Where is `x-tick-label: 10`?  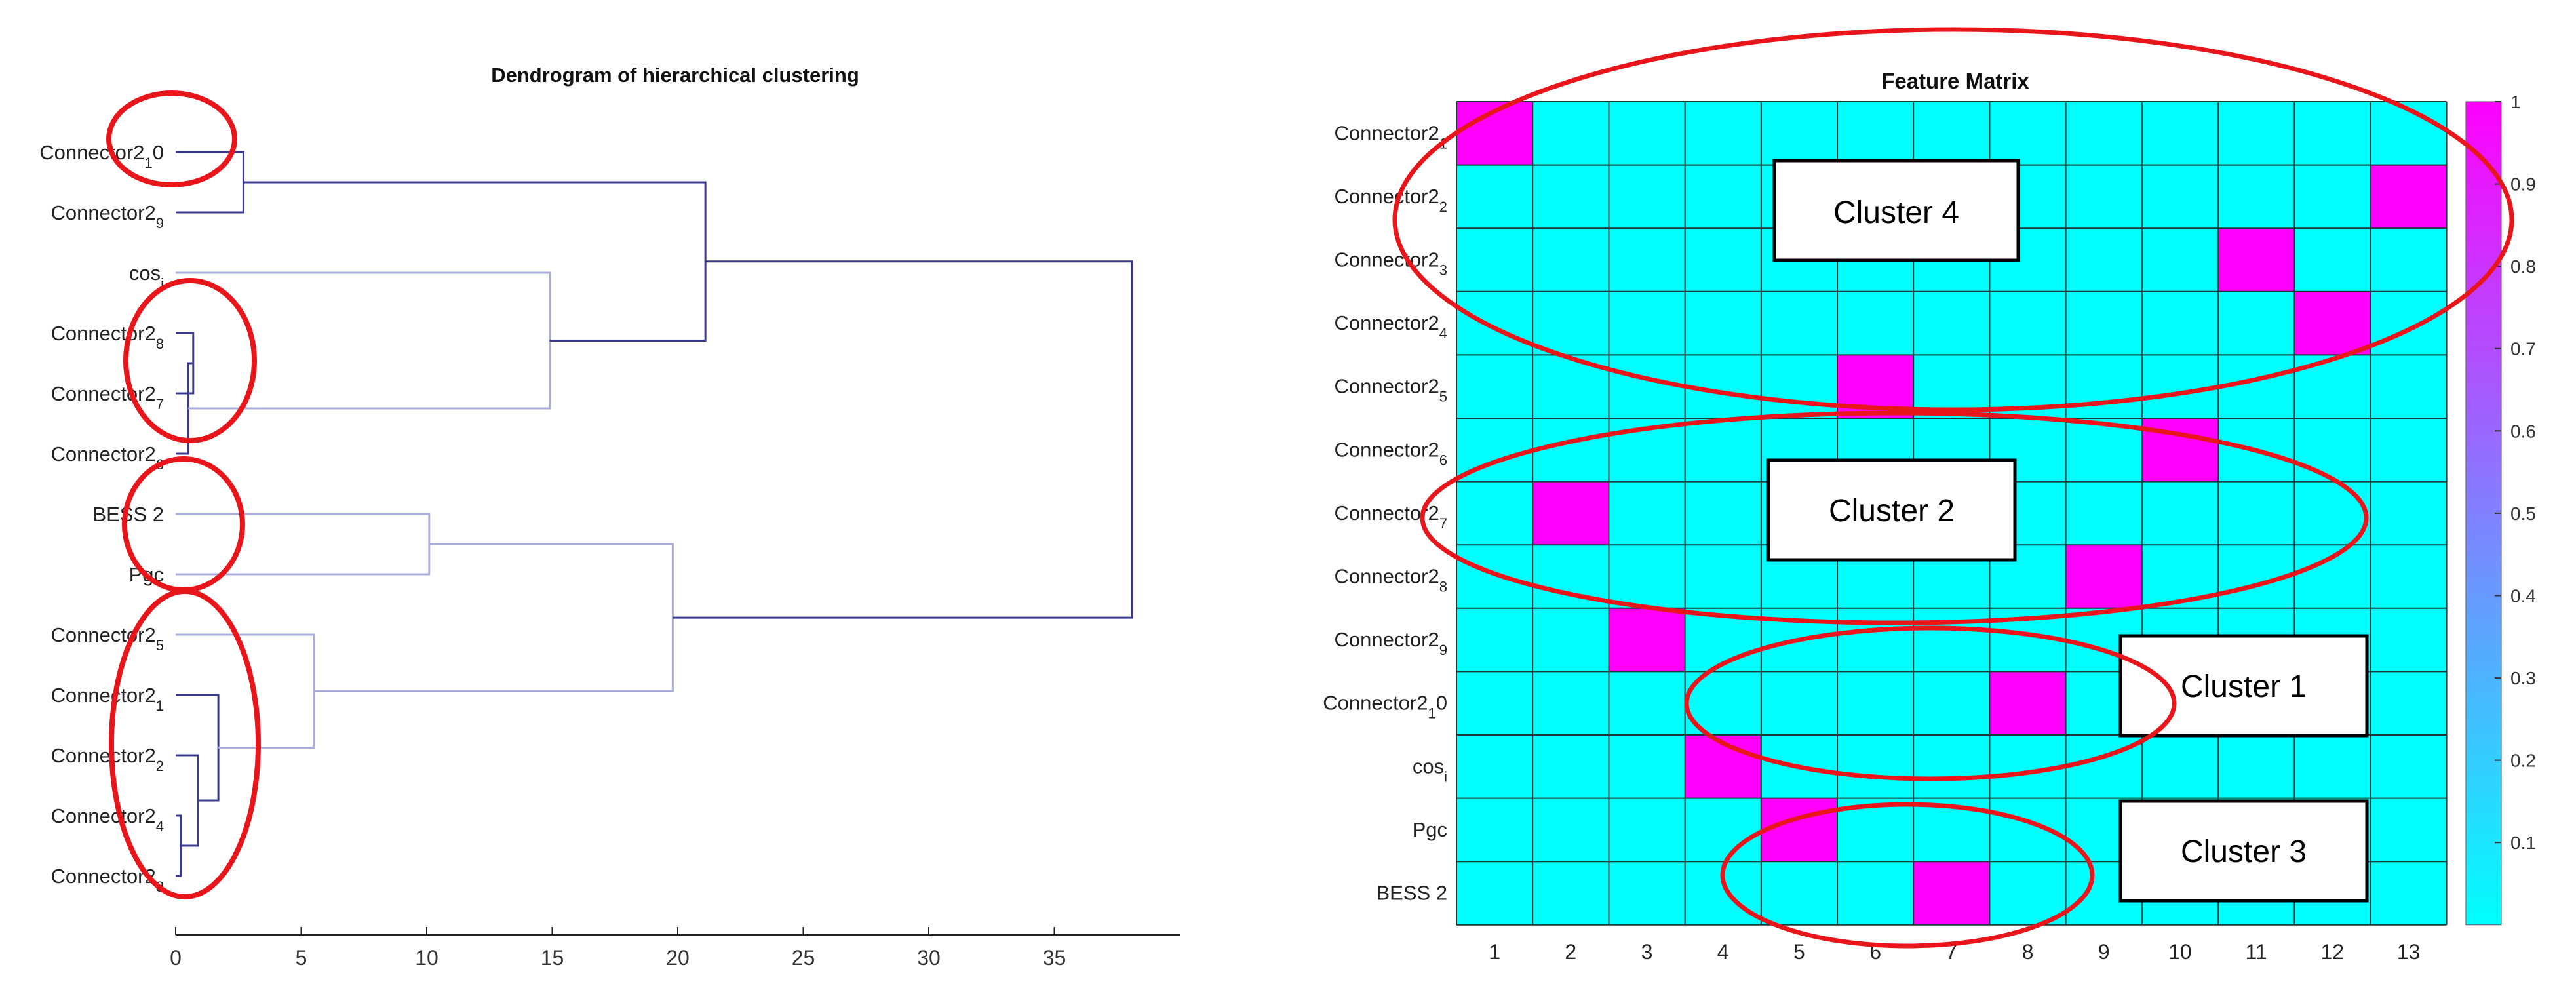 x-tick-label: 10 is located at coordinates (427, 958).